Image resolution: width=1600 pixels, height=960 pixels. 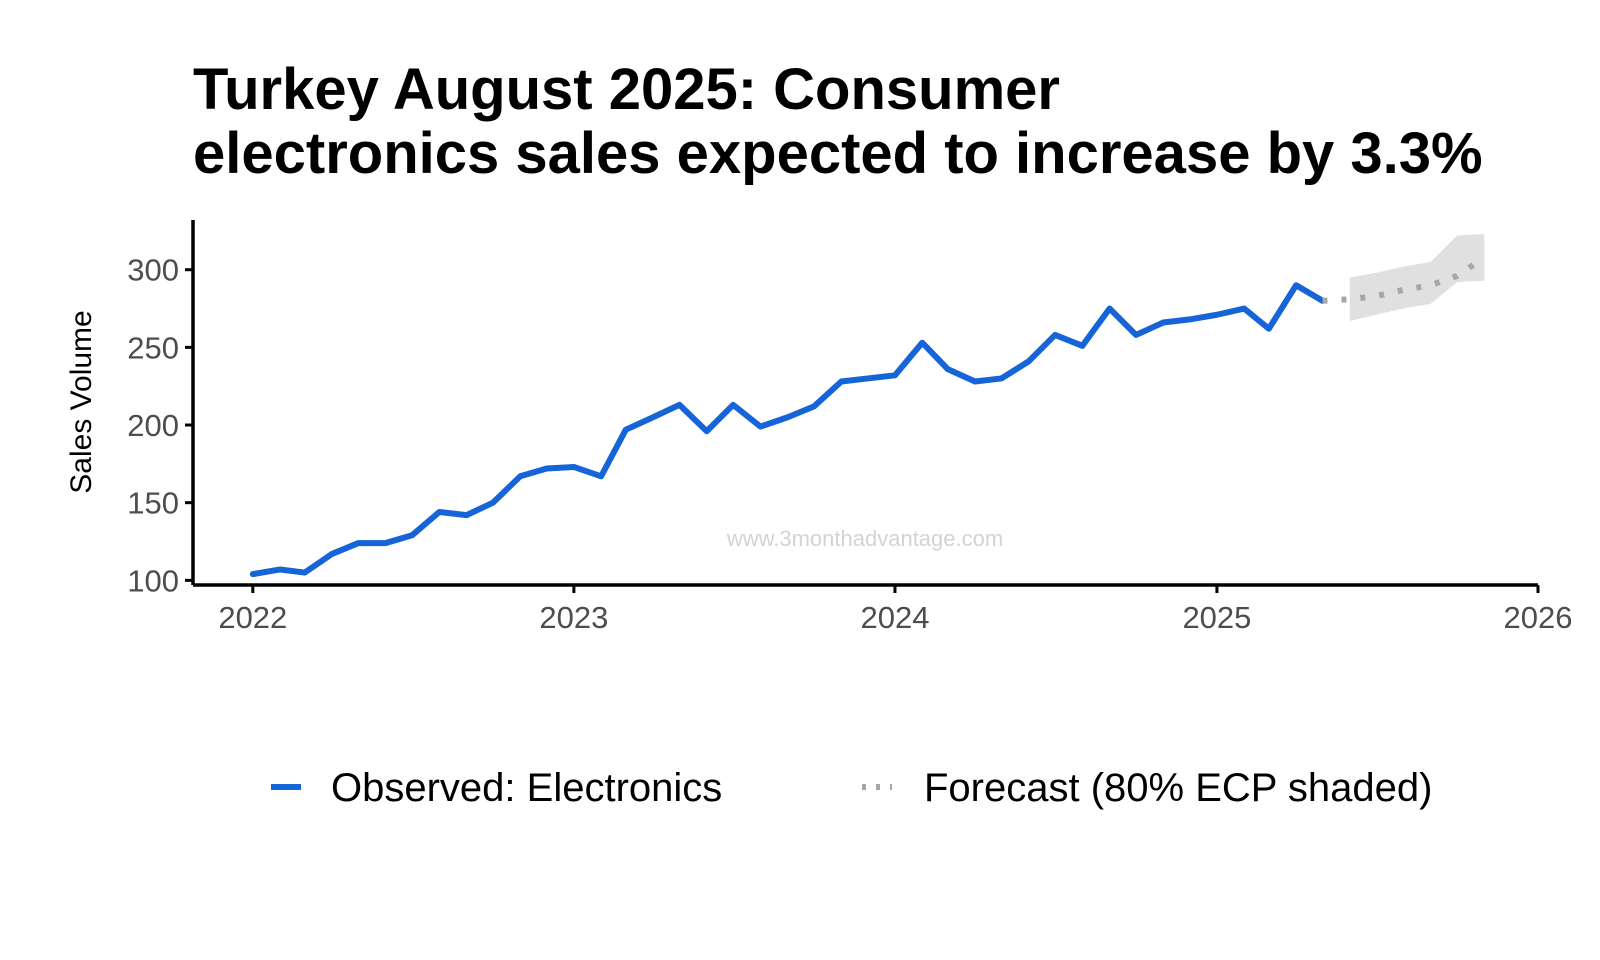 I want to click on x-tick-label-2022: 2022, so click(x=252, y=617).